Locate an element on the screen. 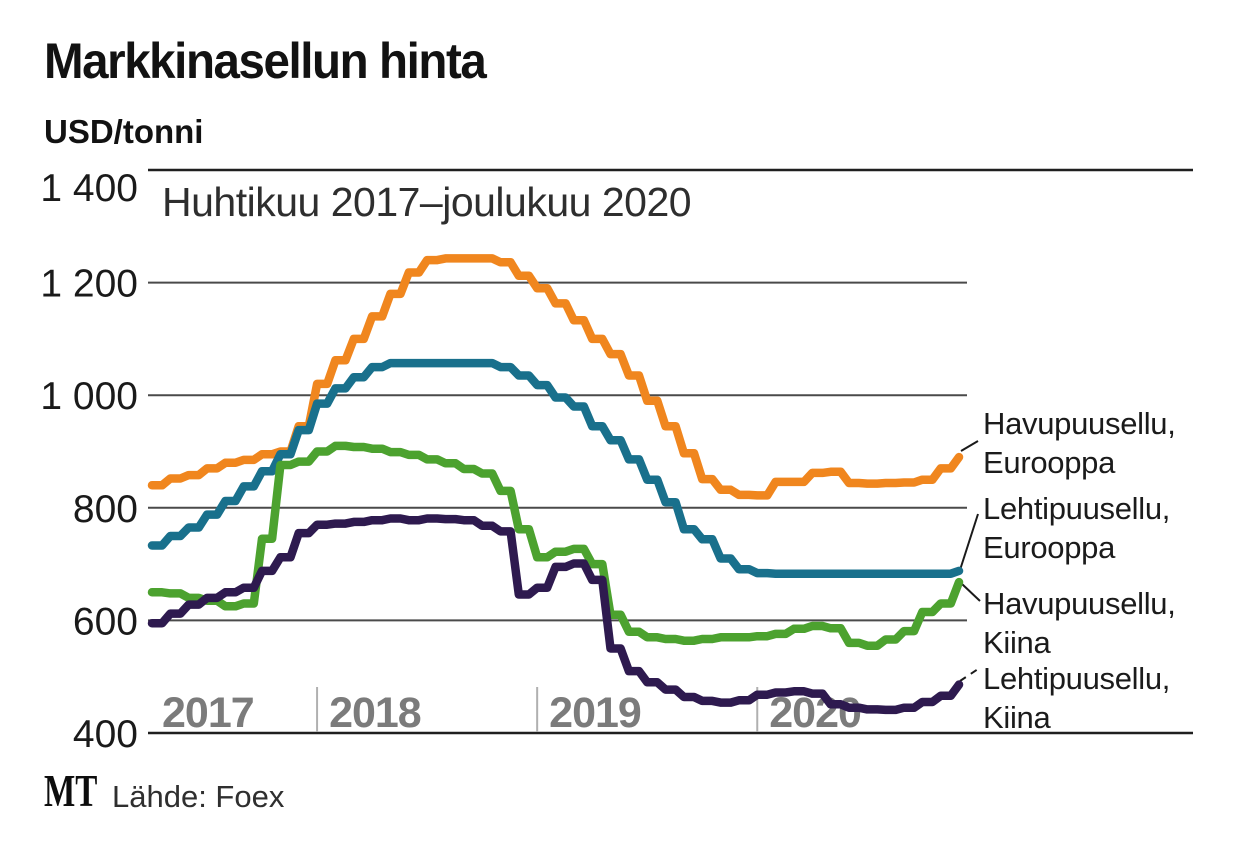 The width and height of the screenshot is (1240, 854). y-tick-label-1000: 1 000 is located at coordinates (89, 396).